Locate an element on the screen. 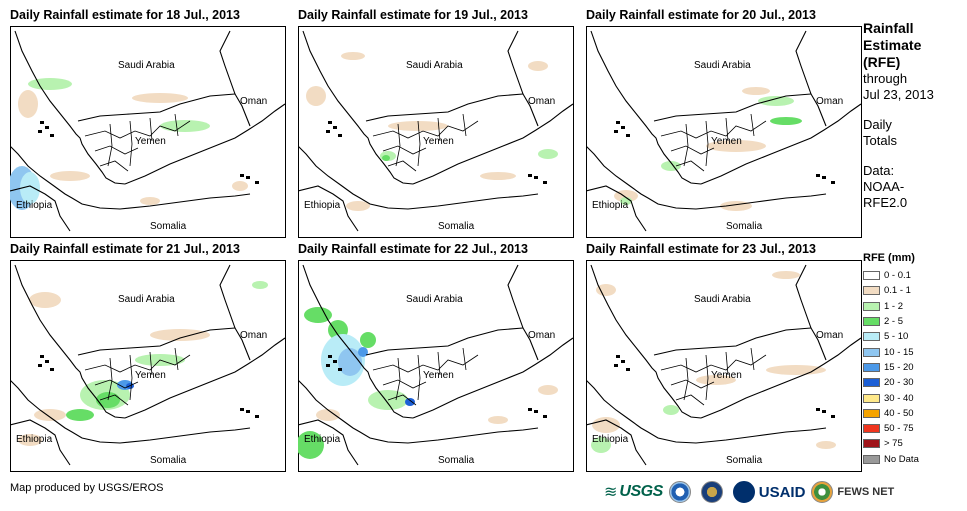 This screenshot has height=511, width=967. legend-item: 30 - 40 is located at coordinates (913, 397).